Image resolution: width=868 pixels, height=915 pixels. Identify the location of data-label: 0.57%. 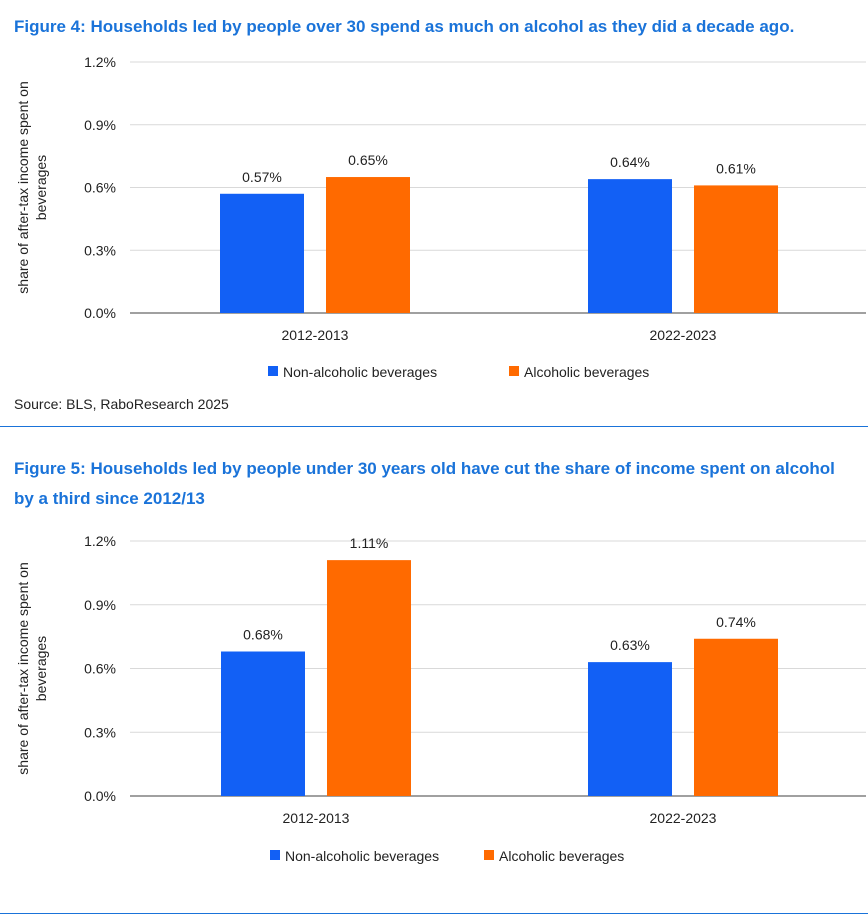
(262, 177).